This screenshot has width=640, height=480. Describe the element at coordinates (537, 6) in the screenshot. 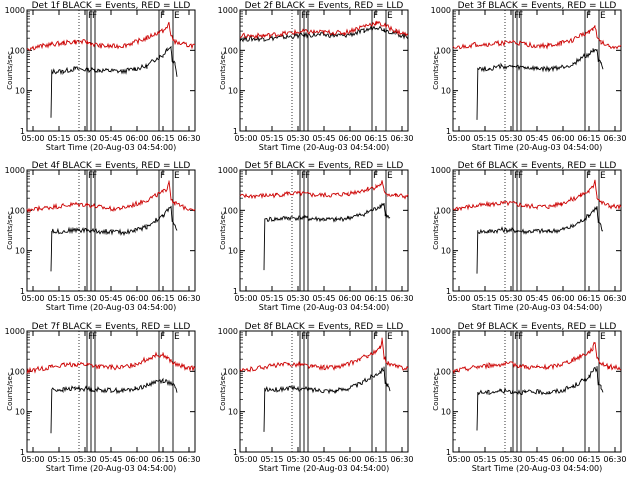

I see `panel-title: Det 3f BLACK = Events, RED = LLD` at that location.